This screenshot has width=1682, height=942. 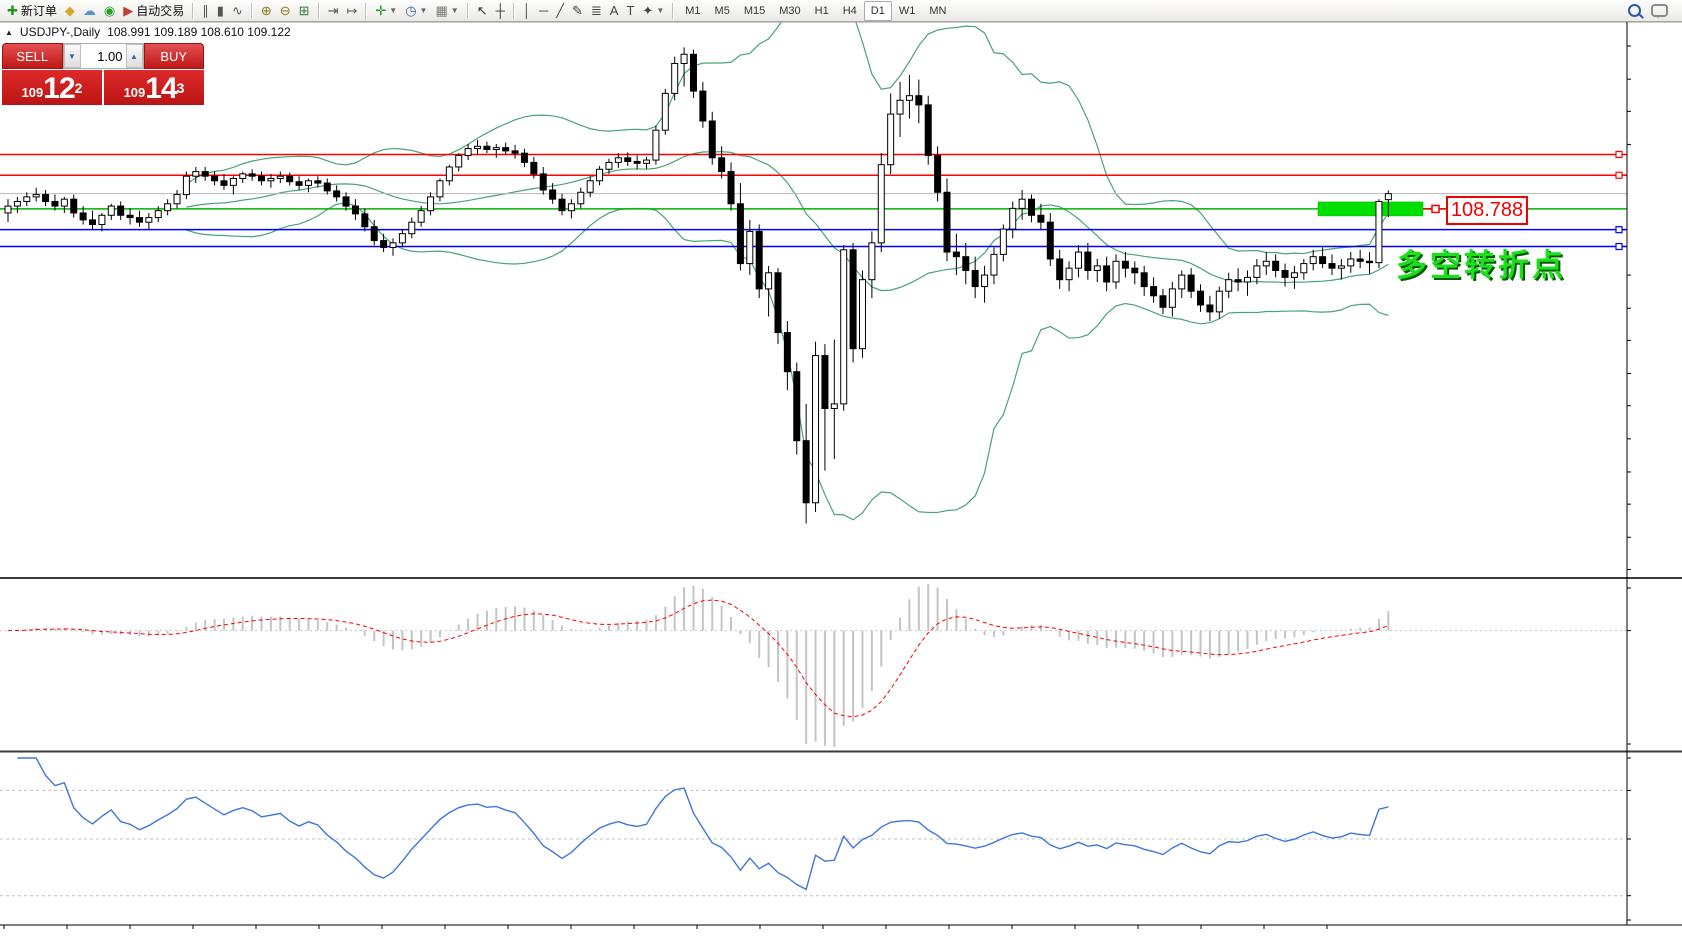 I want to click on zoom-in-button: ⊕, so click(x=266, y=11).